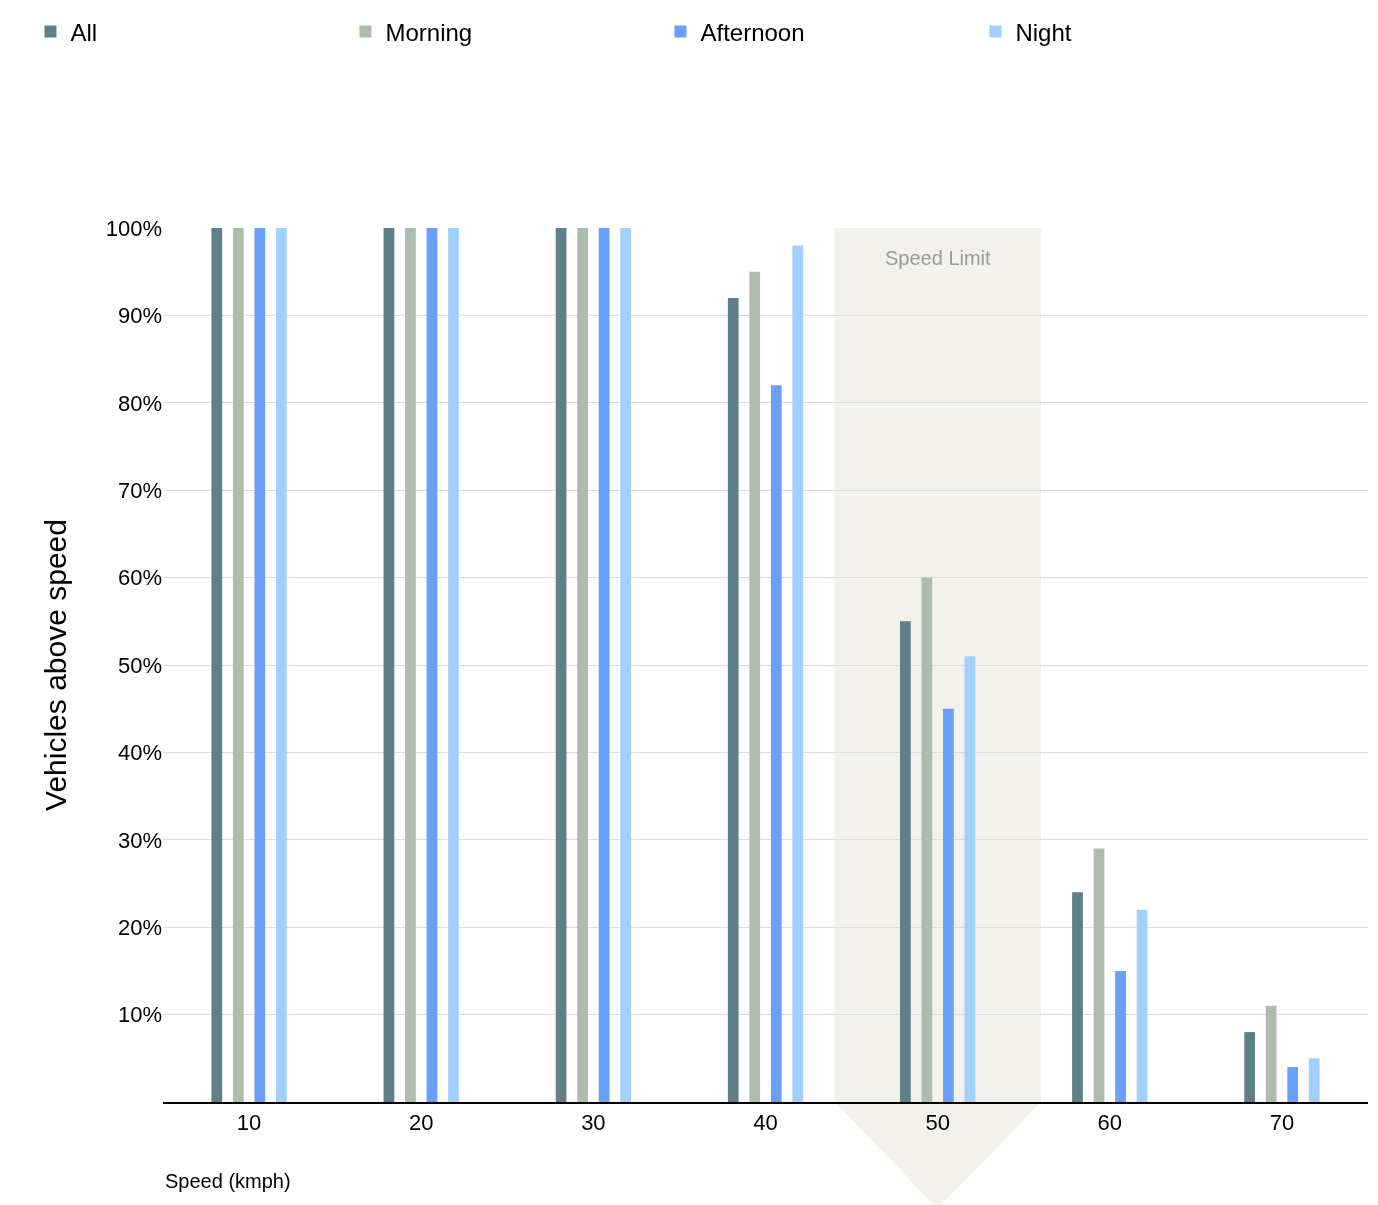 The width and height of the screenshot is (1378, 1205). What do you see at coordinates (1110, 1123) in the screenshot?
I see `x-tick-label: 60` at bounding box center [1110, 1123].